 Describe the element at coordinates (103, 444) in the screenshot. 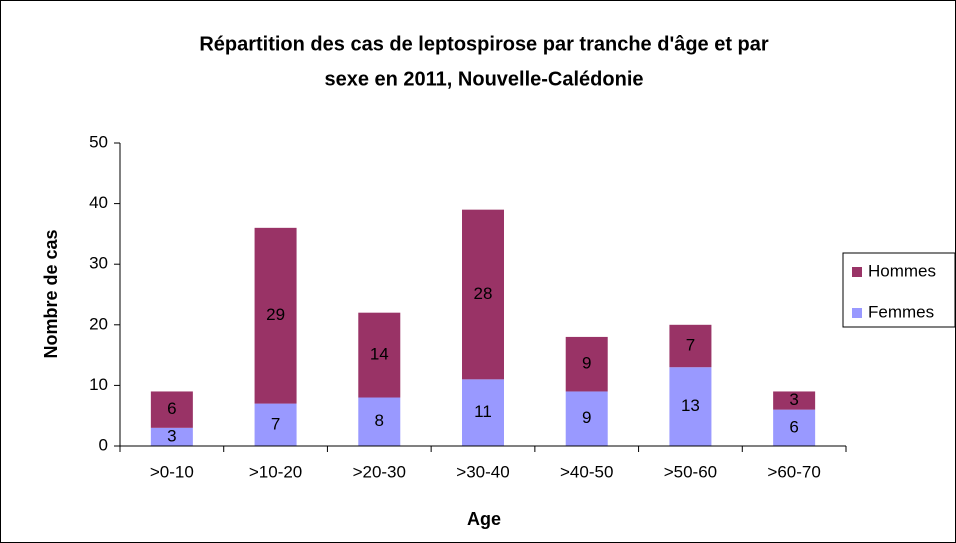

I see `y-tick-label: 0` at that location.